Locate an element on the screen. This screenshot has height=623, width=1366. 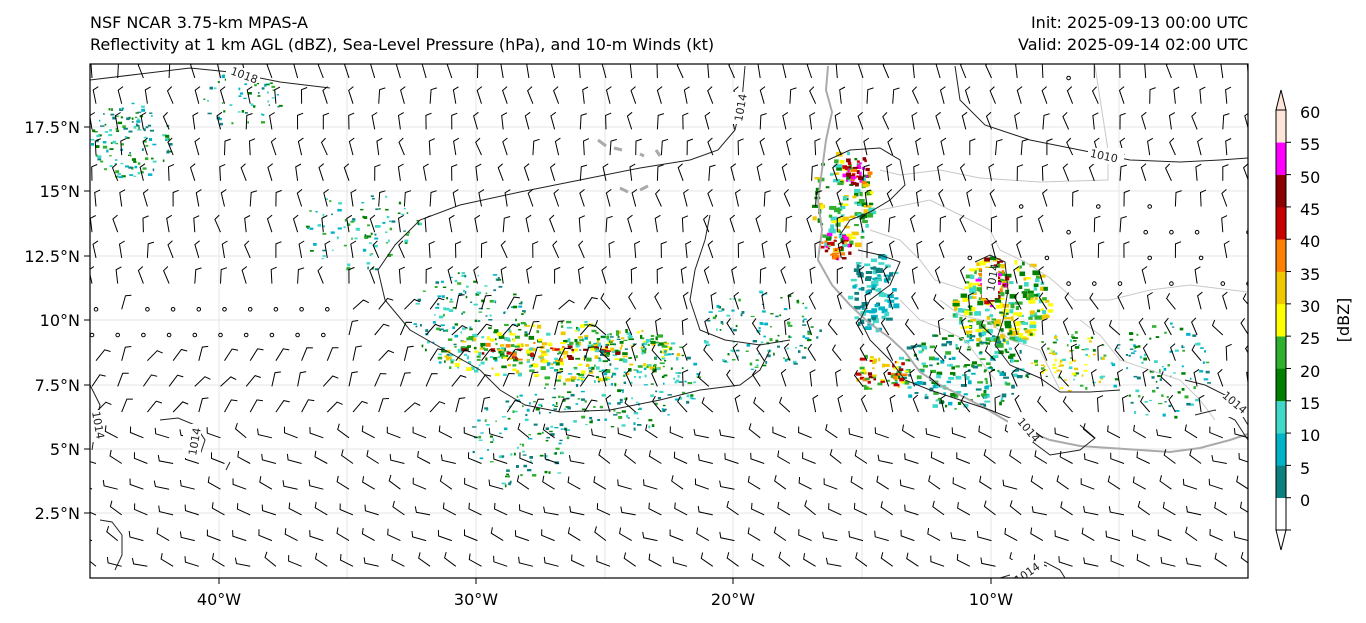
calm-wind-marker is located at coordinates (1068, 283).